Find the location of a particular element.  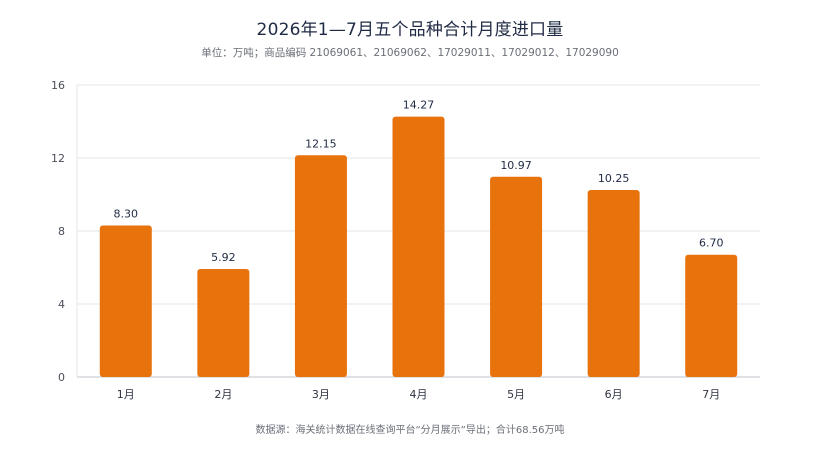

x-tick-label: 1月 is located at coordinates (126, 394).